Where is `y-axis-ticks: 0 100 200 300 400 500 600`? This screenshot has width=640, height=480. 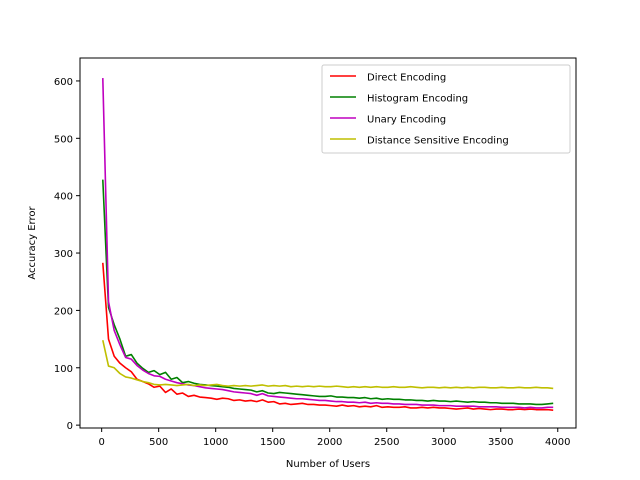 y-axis-ticks: 0 100 200 300 400 500 600 is located at coordinates (67, 254).